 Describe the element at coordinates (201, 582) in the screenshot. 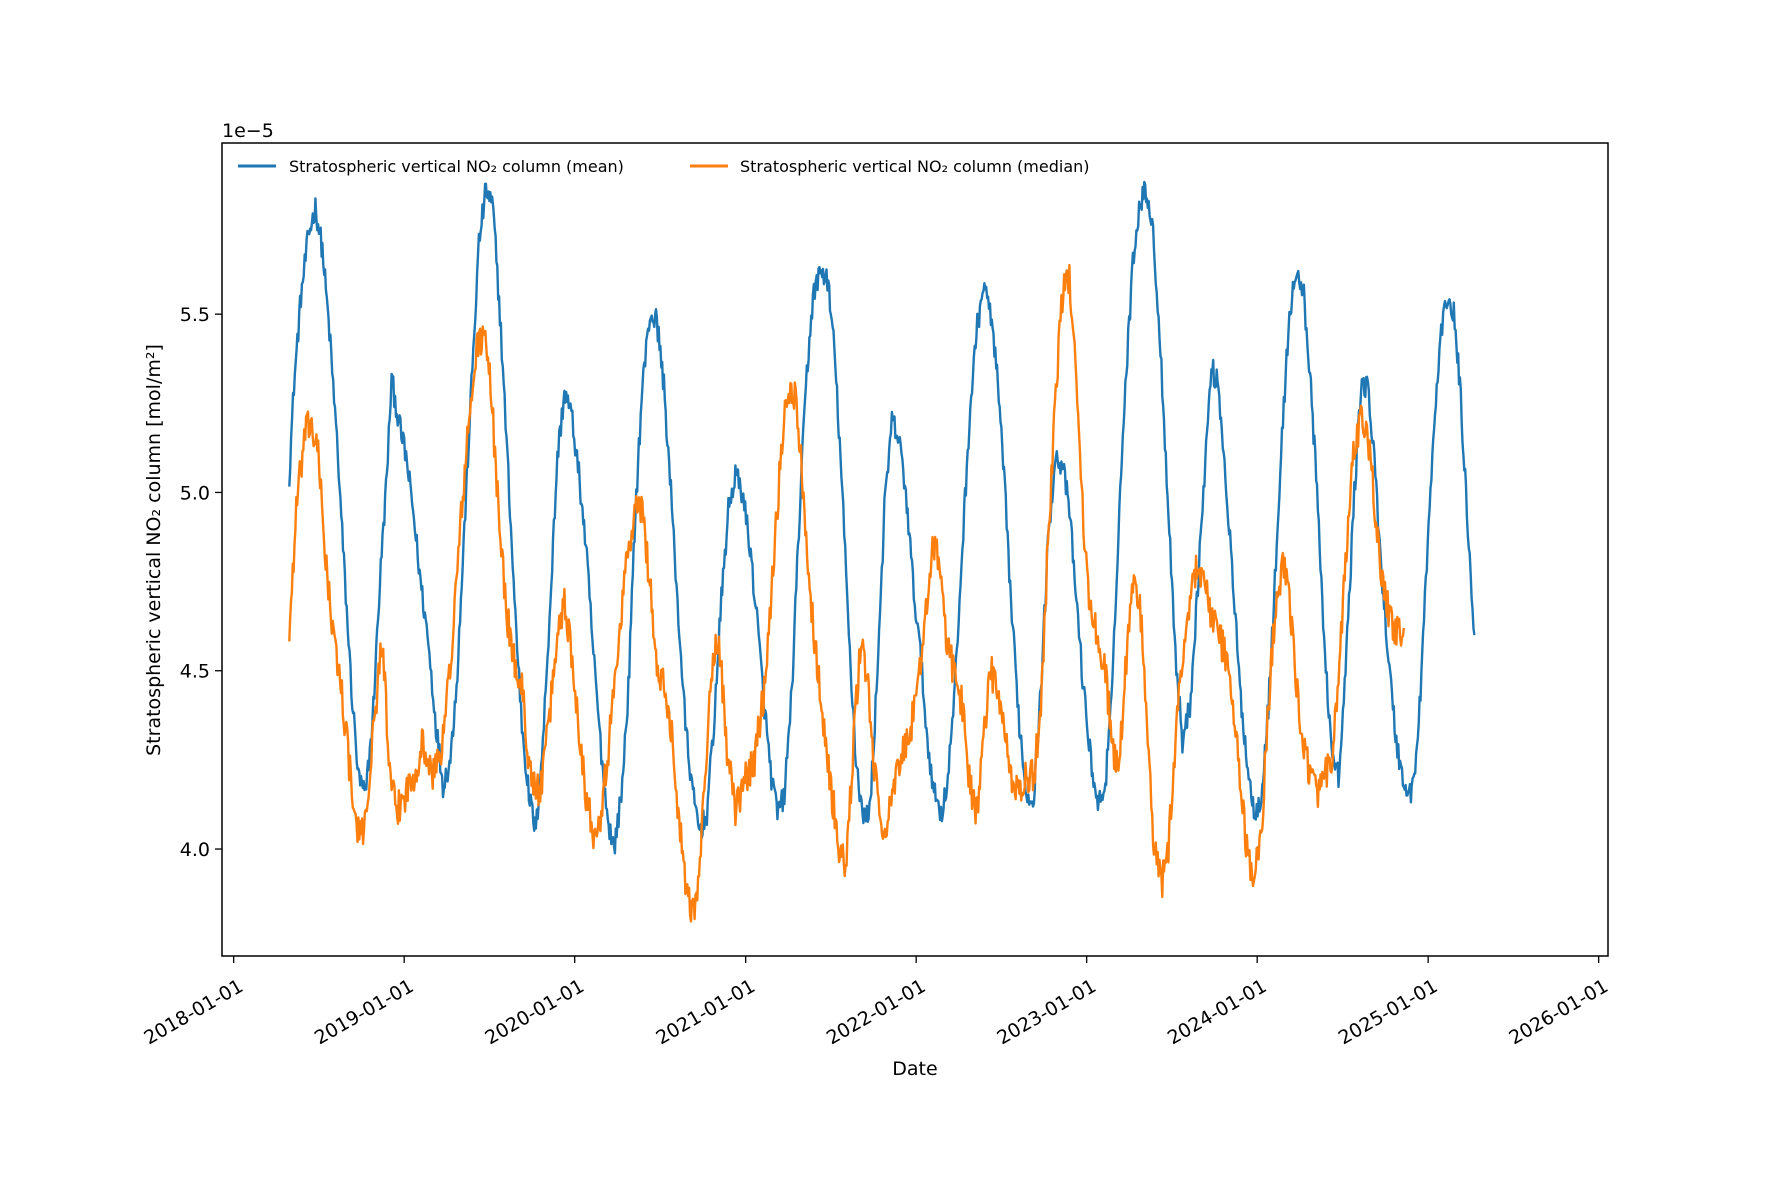

I see `y-axis: 4.0 4.5 5.0 5.5` at that location.